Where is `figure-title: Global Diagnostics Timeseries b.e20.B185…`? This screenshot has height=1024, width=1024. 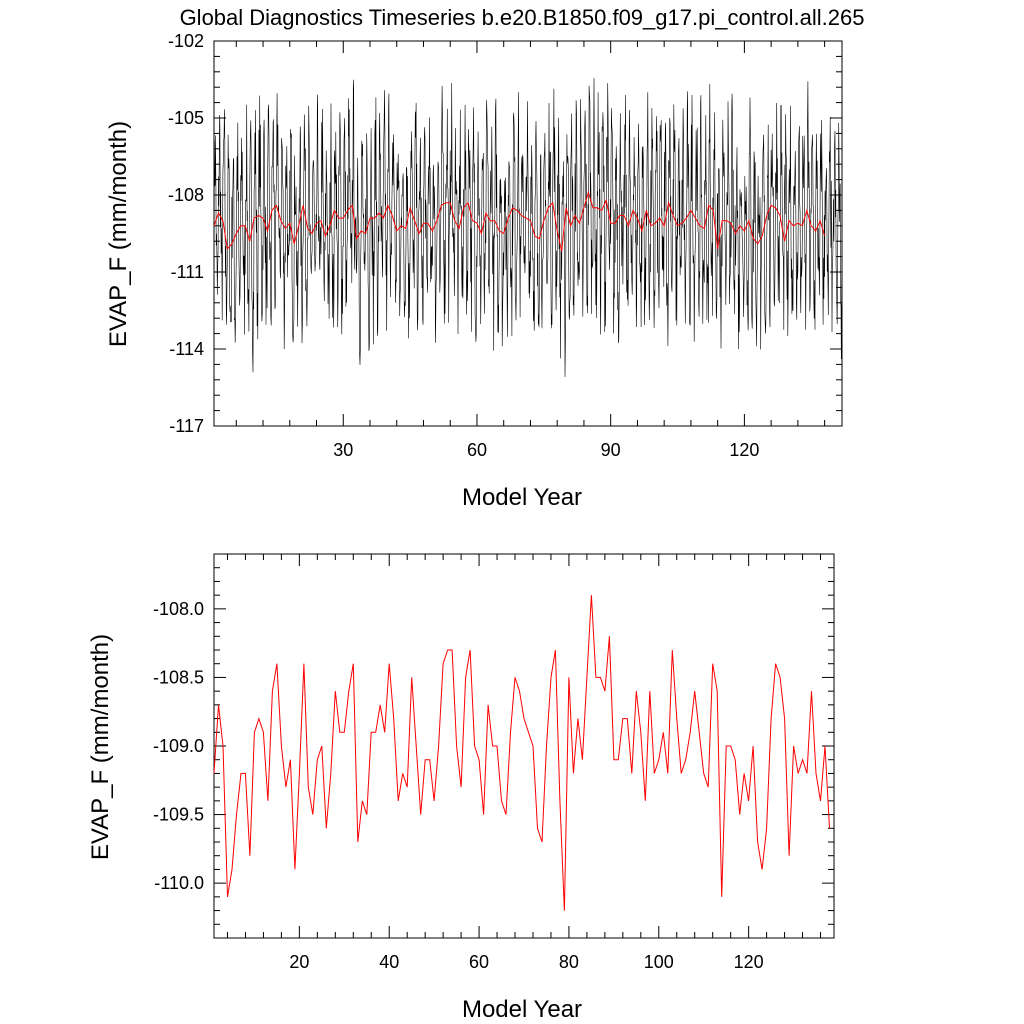
figure-title: Global Diagnostics Timeseries b.e20.B185… is located at coordinates (522, 17).